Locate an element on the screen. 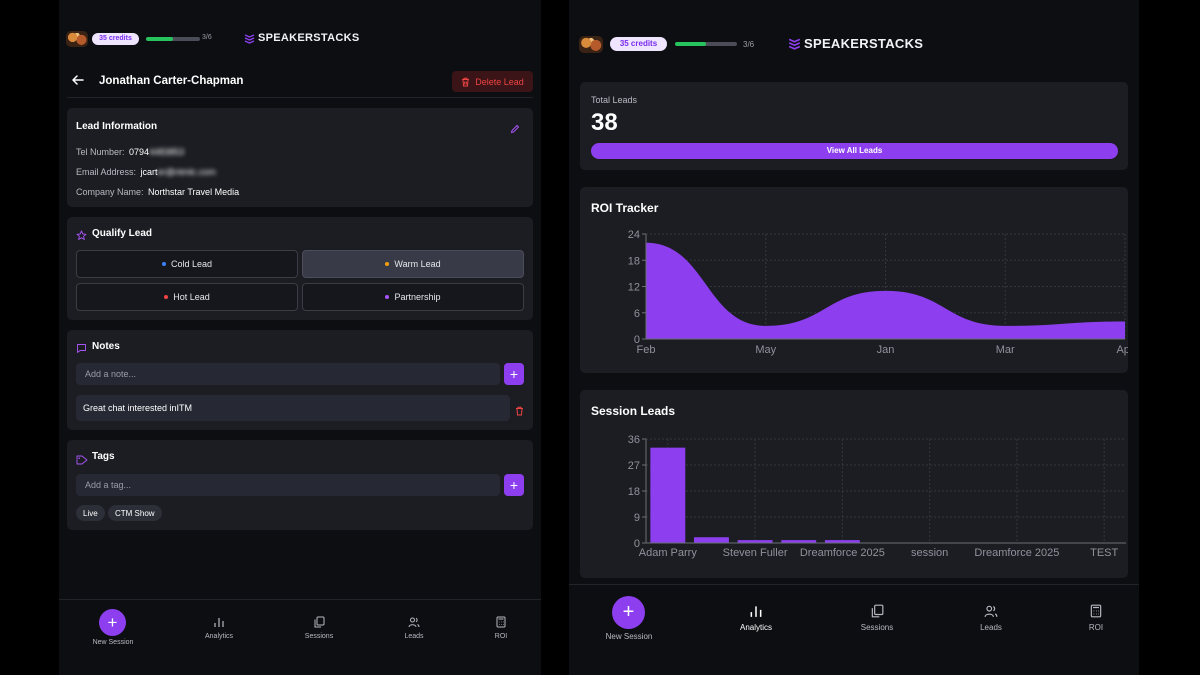  delete-lead-button: Delete Lead is located at coordinates (492, 81).